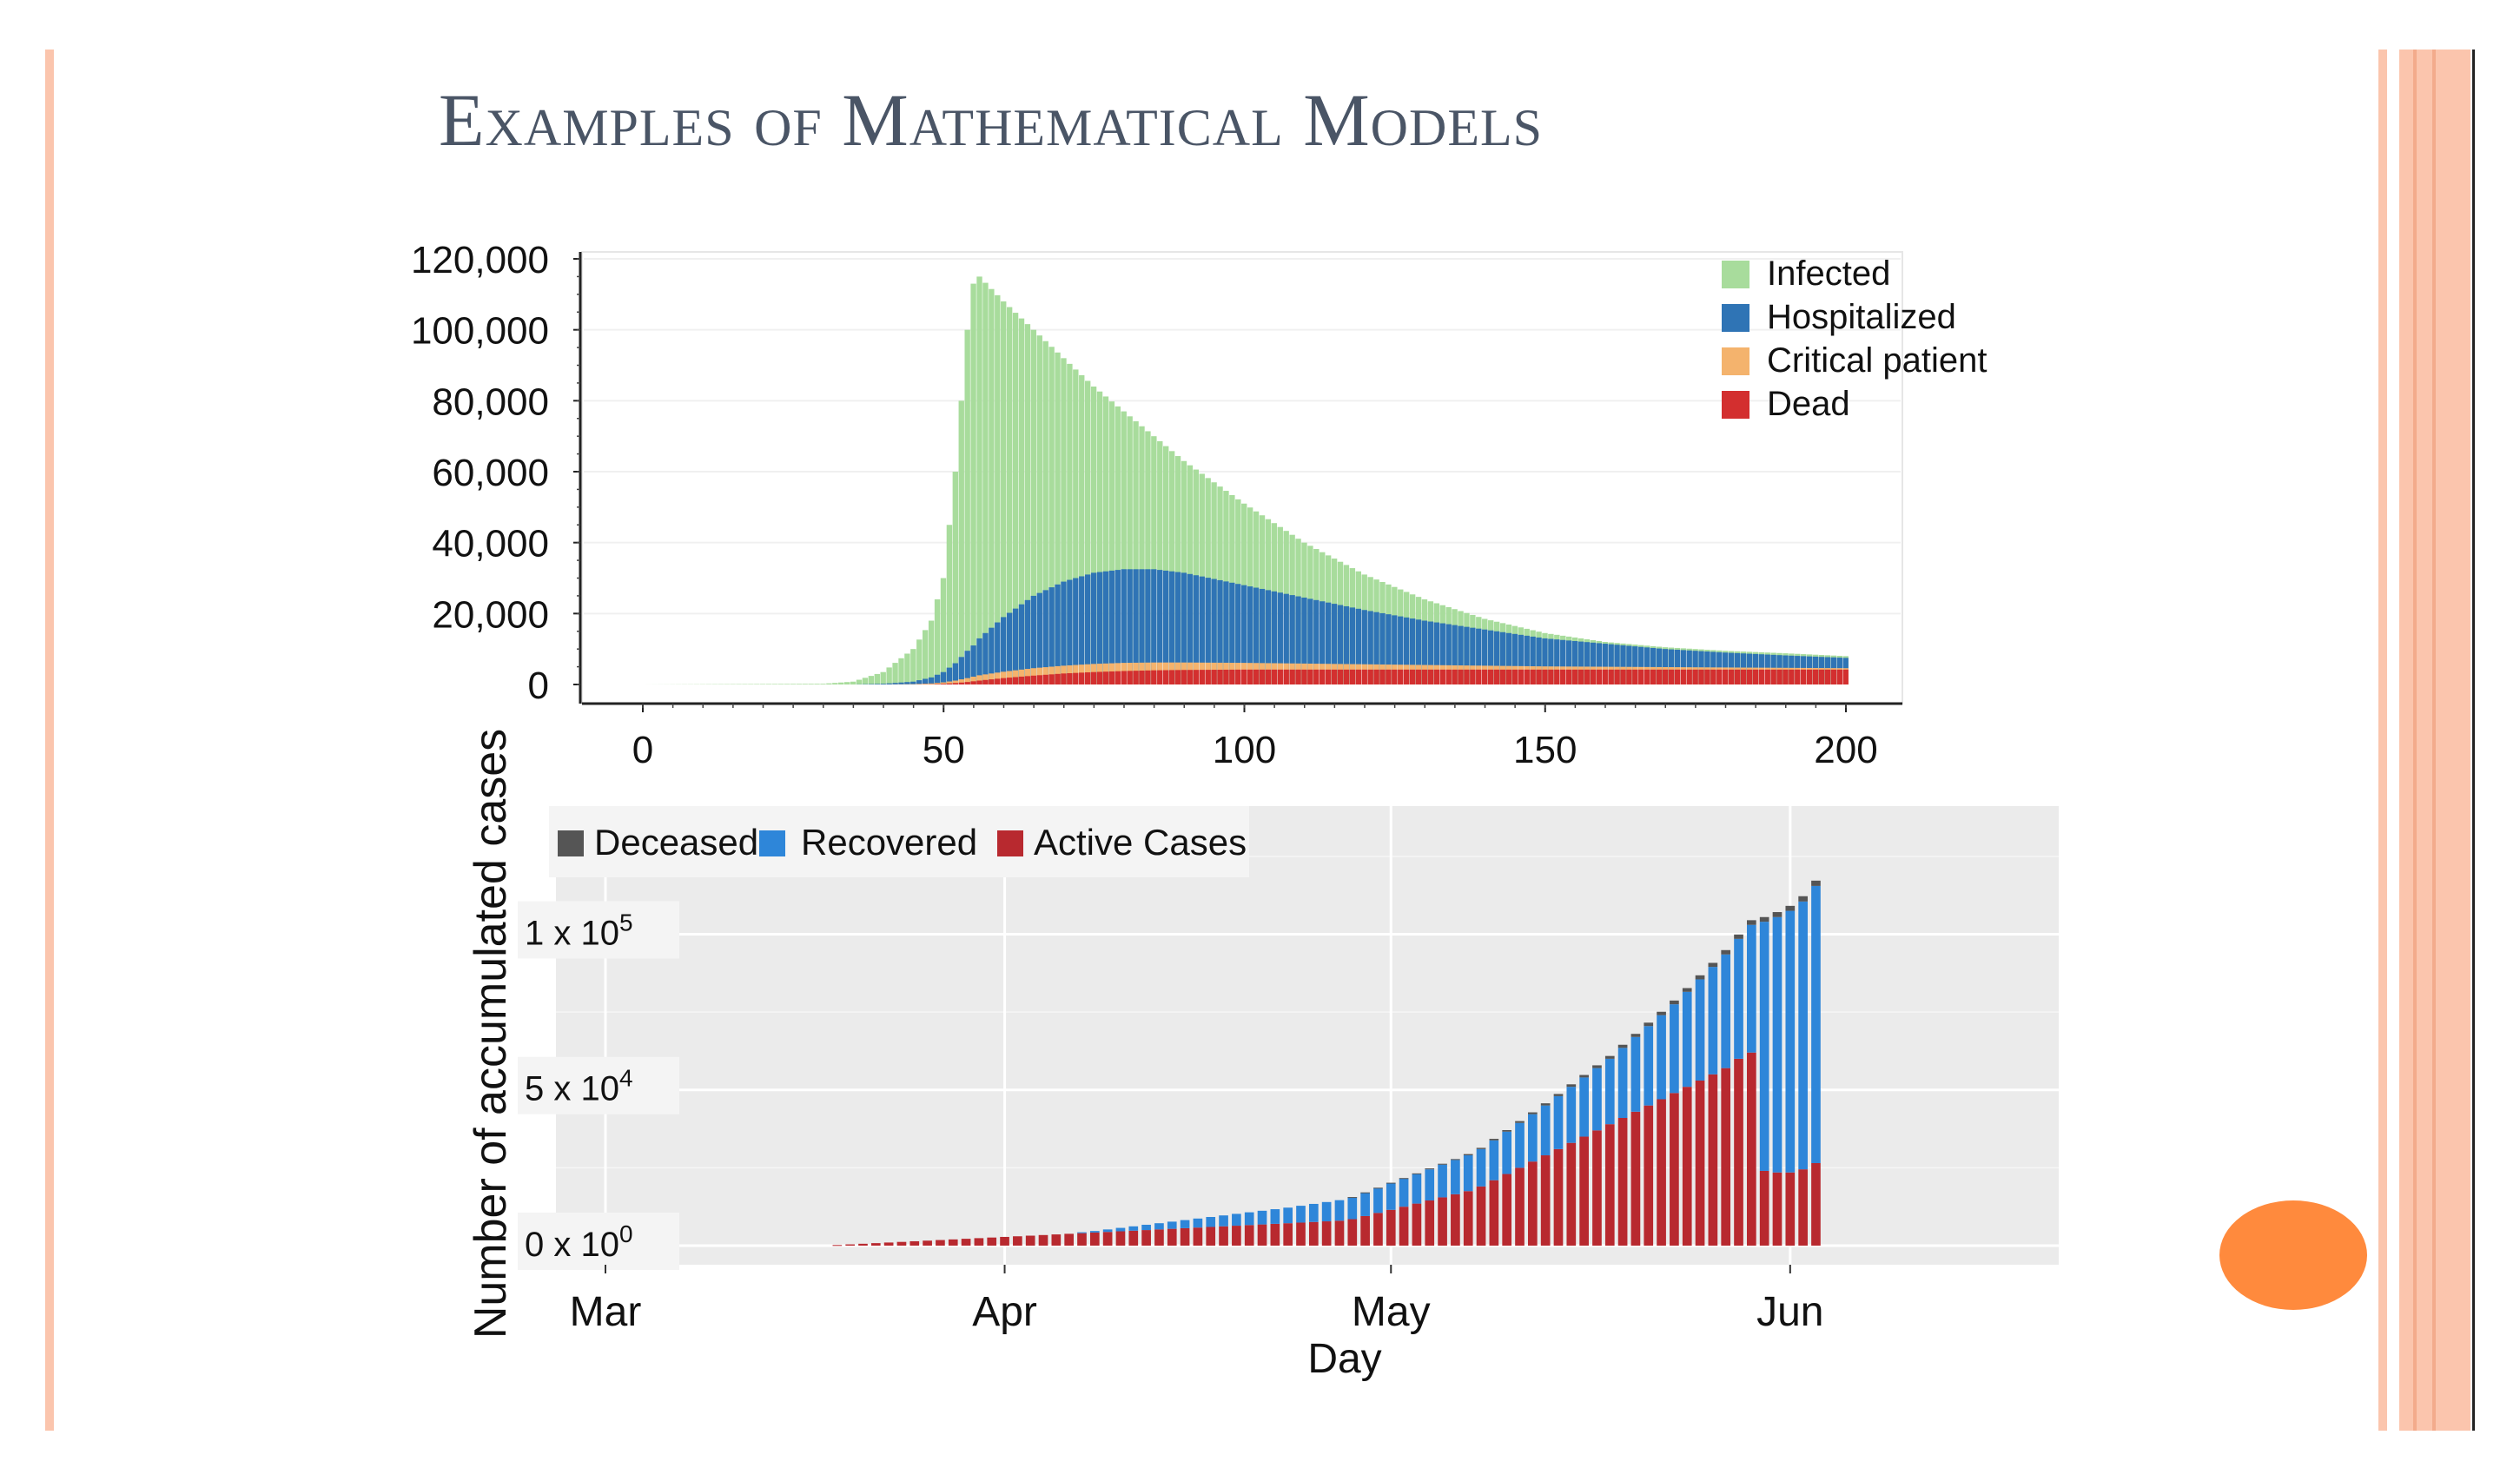 The image size is (2520, 1468). I want to click on chart1-legend-swatch, so click(1735, 405).